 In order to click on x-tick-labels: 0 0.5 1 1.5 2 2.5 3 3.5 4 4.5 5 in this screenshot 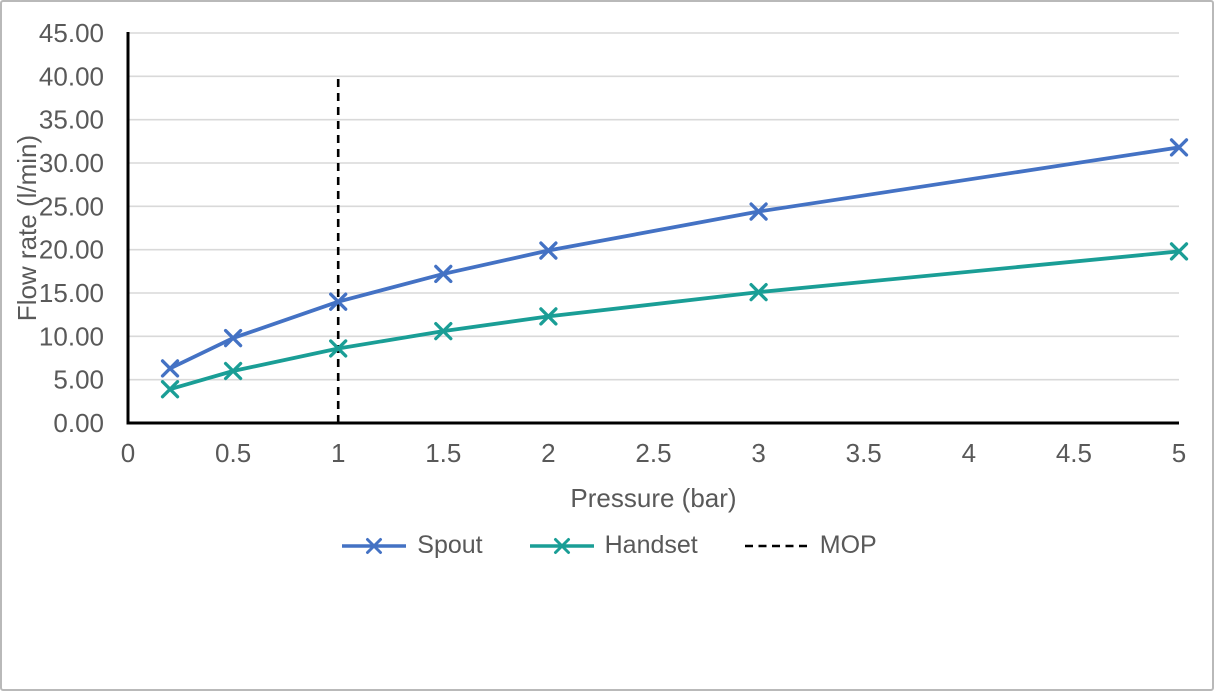, I will do `click(653, 453)`.